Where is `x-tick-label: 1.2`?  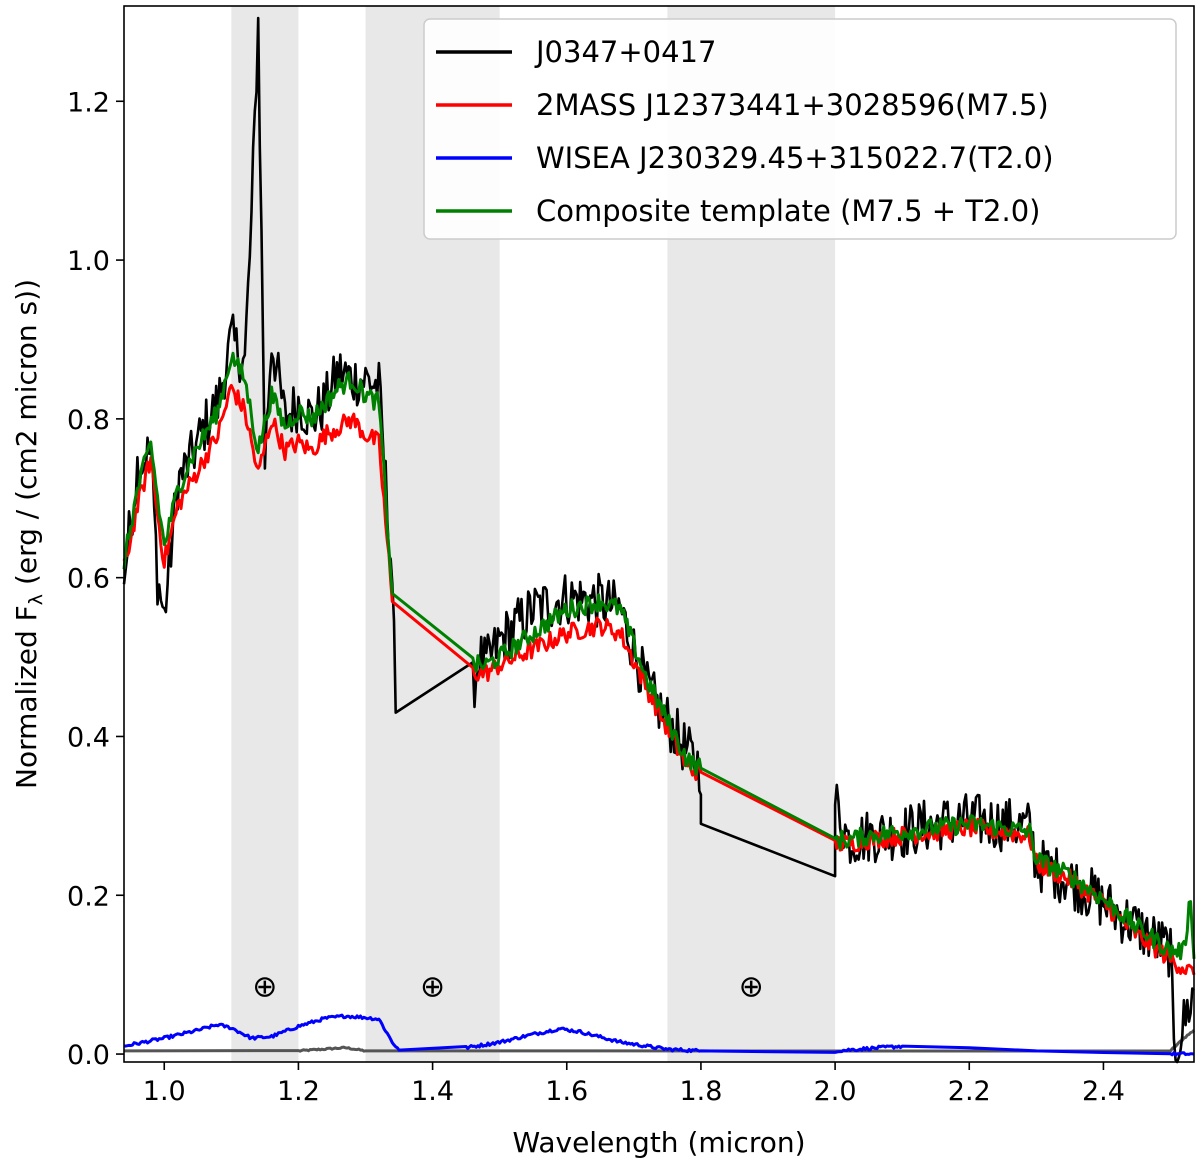
x-tick-label: 1.2 is located at coordinates (298, 1091).